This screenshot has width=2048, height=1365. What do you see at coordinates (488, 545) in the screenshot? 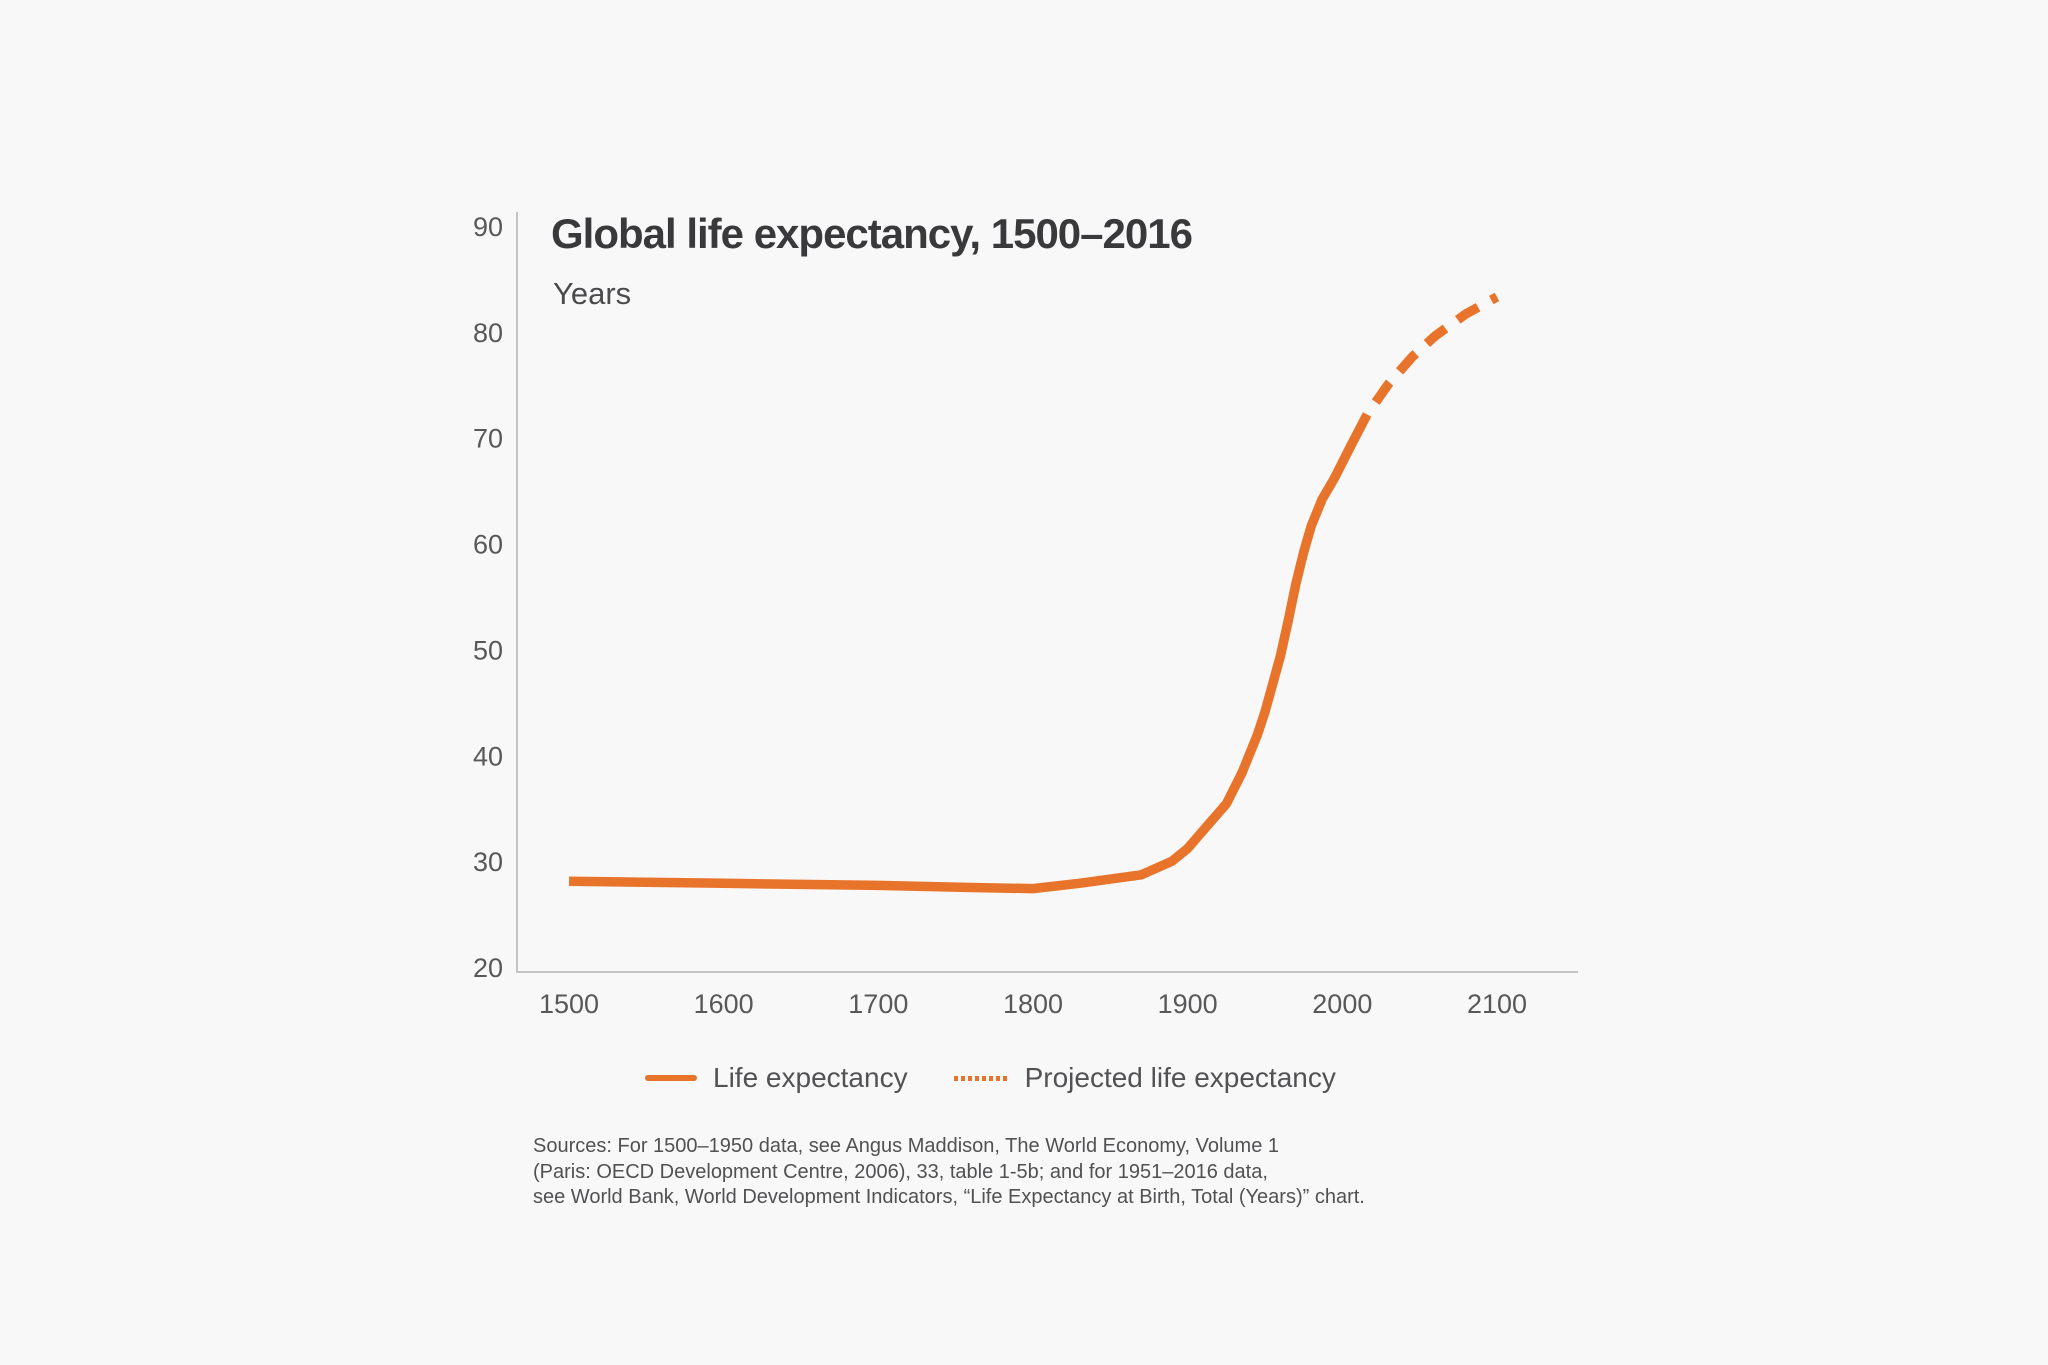
I see `y-tick-label: 60` at bounding box center [488, 545].